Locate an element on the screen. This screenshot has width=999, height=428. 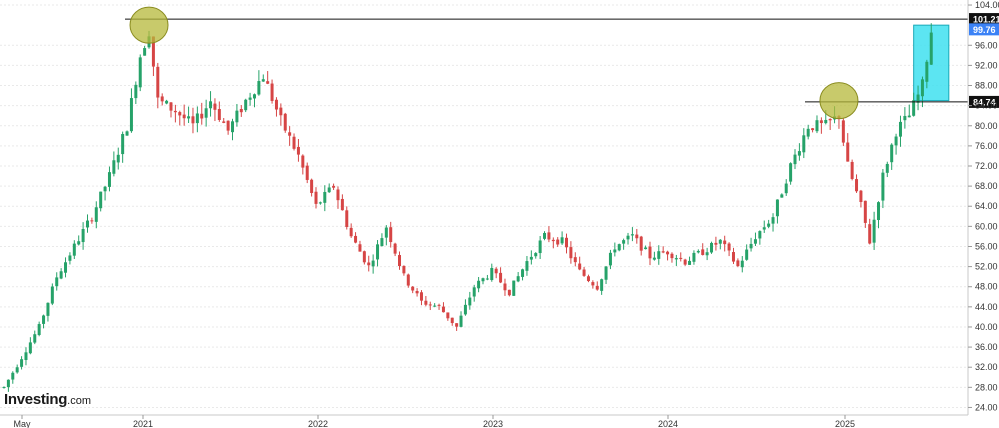
y-tick-label: 40.00 is located at coordinates (986, 327).